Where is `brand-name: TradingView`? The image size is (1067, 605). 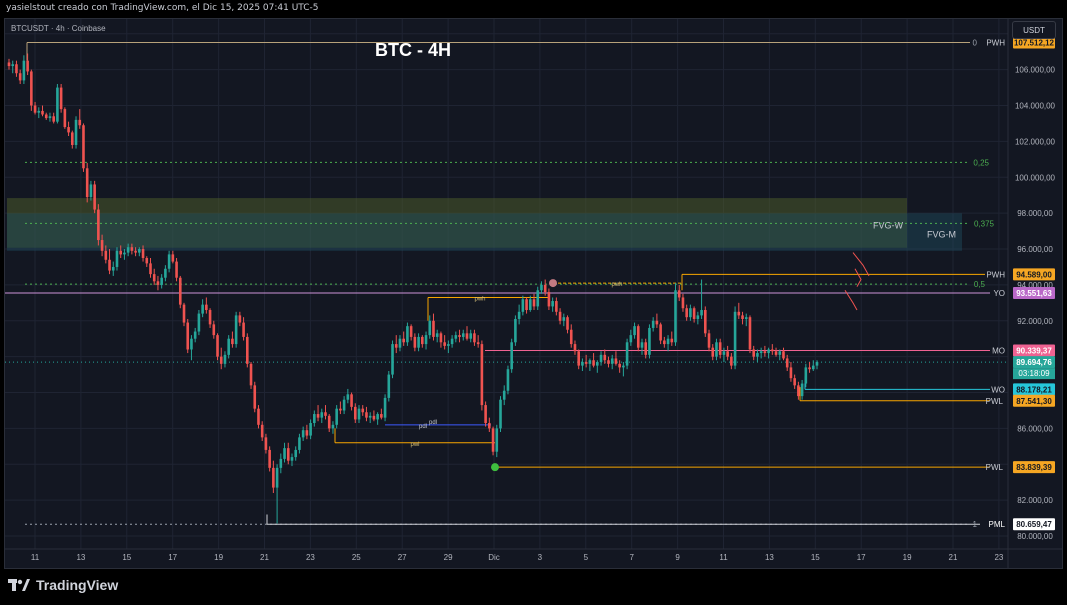 brand-name: TradingView is located at coordinates (77, 585).